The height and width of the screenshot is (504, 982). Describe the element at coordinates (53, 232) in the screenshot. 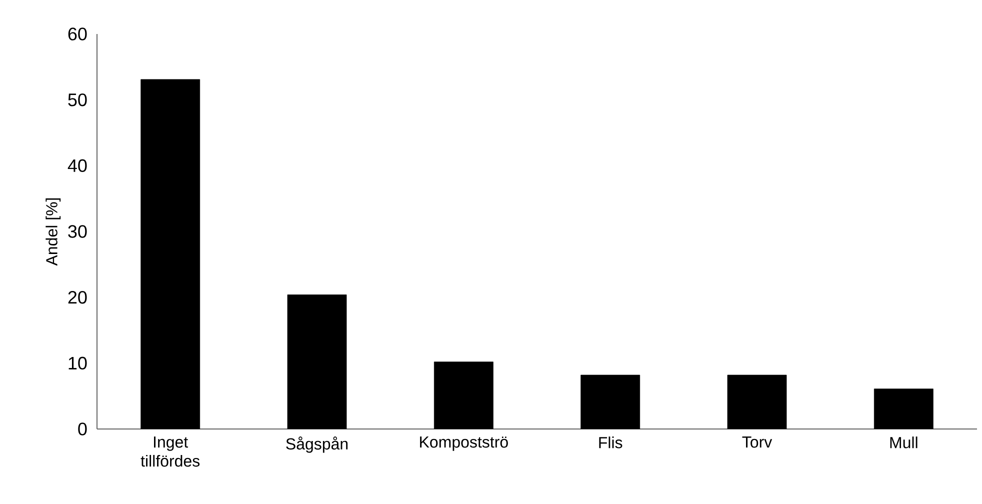

I see `y-axis-title: Andel [%]` at that location.